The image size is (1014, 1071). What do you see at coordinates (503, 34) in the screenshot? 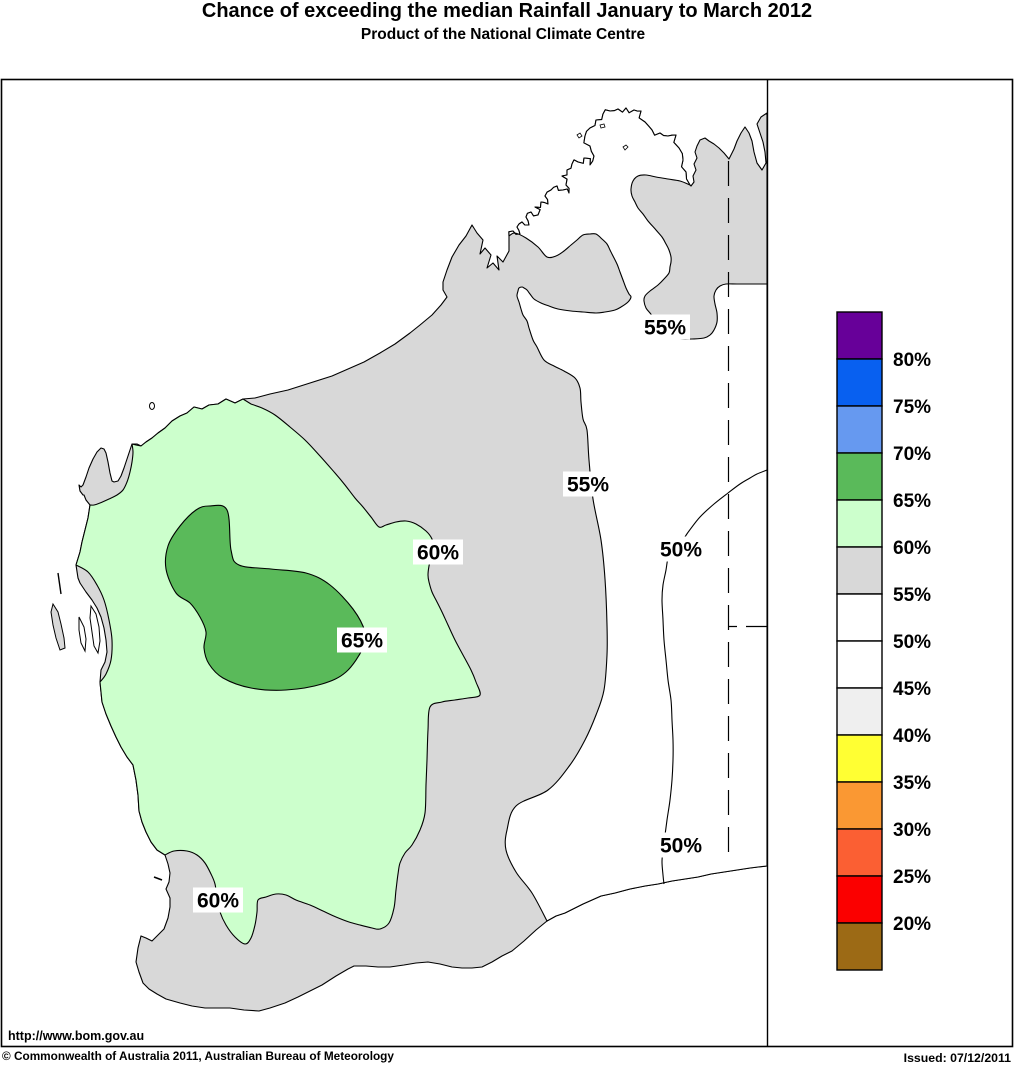
I see `svg-text:Product of the National Climat: Product of the National Climate Centre` at bounding box center [503, 34].